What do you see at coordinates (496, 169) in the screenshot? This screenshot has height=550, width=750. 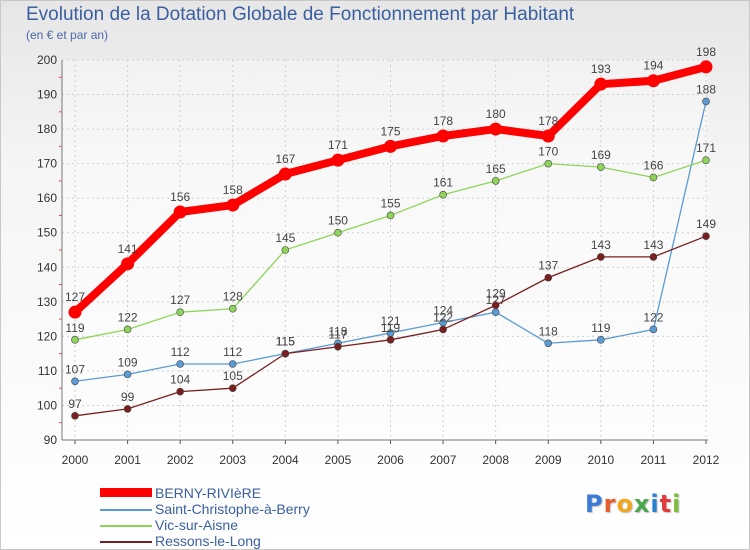 I see `data-label-vic-sur-aisne: 165` at bounding box center [496, 169].